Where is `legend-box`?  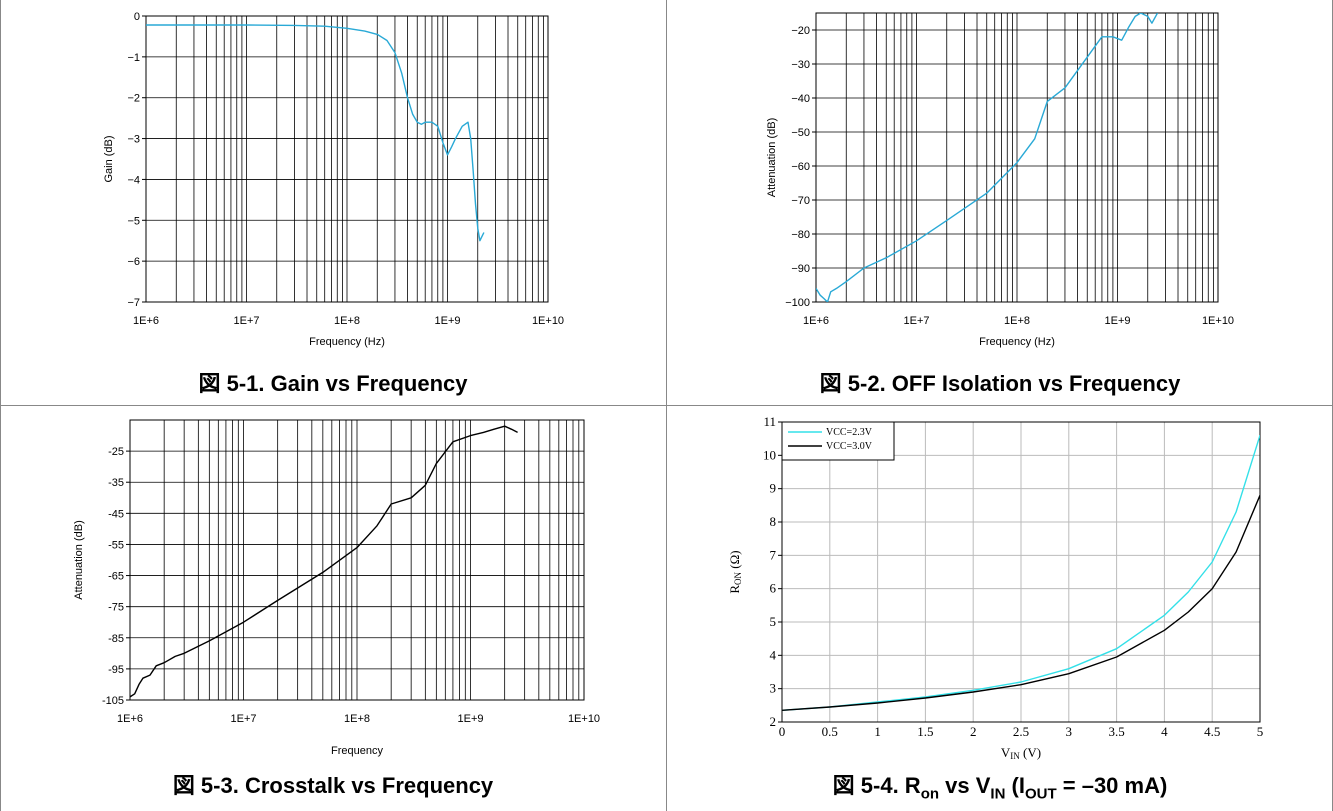
legend-box is located at coordinates (838, 441).